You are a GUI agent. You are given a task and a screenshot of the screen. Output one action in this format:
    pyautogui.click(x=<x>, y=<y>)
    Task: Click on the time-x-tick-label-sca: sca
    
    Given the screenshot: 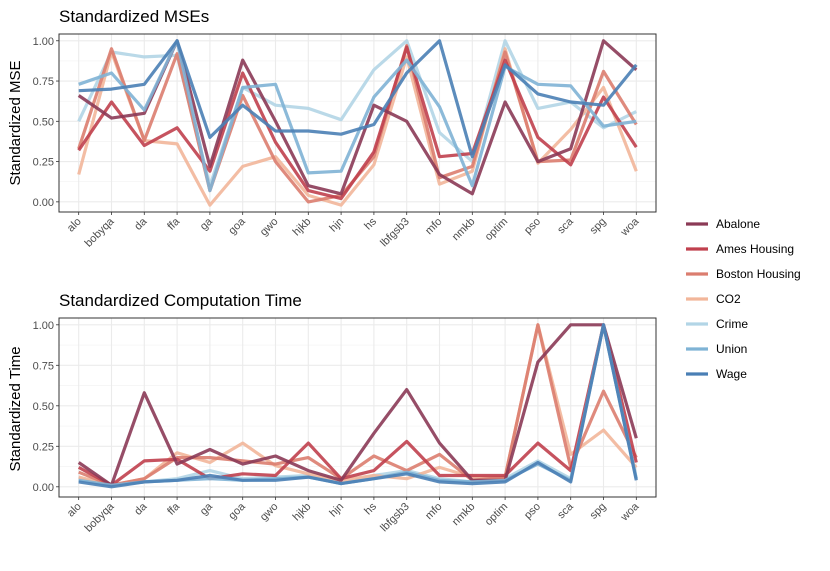 What is the action you would take?
    pyautogui.click(x=565, y=510)
    